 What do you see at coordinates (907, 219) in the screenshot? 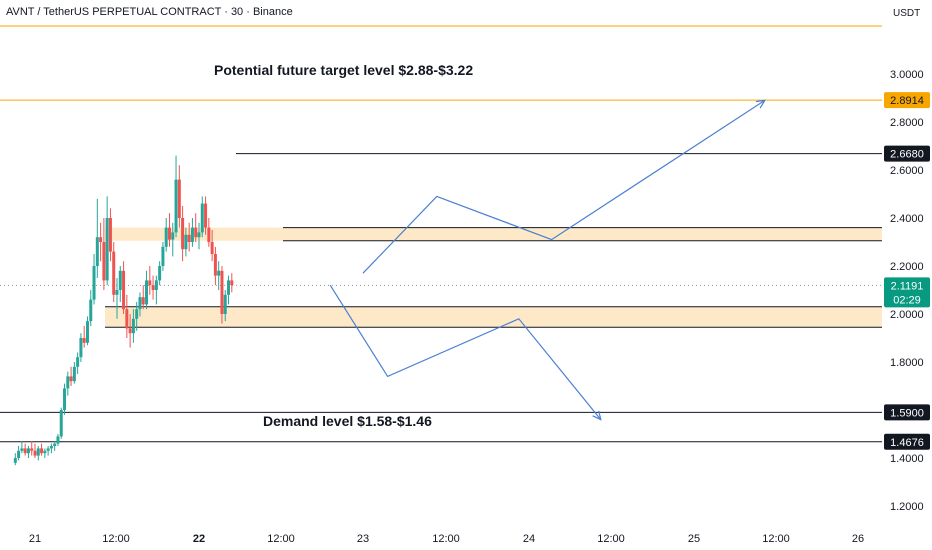
I see `y-tick-label: 2.4000` at bounding box center [907, 219].